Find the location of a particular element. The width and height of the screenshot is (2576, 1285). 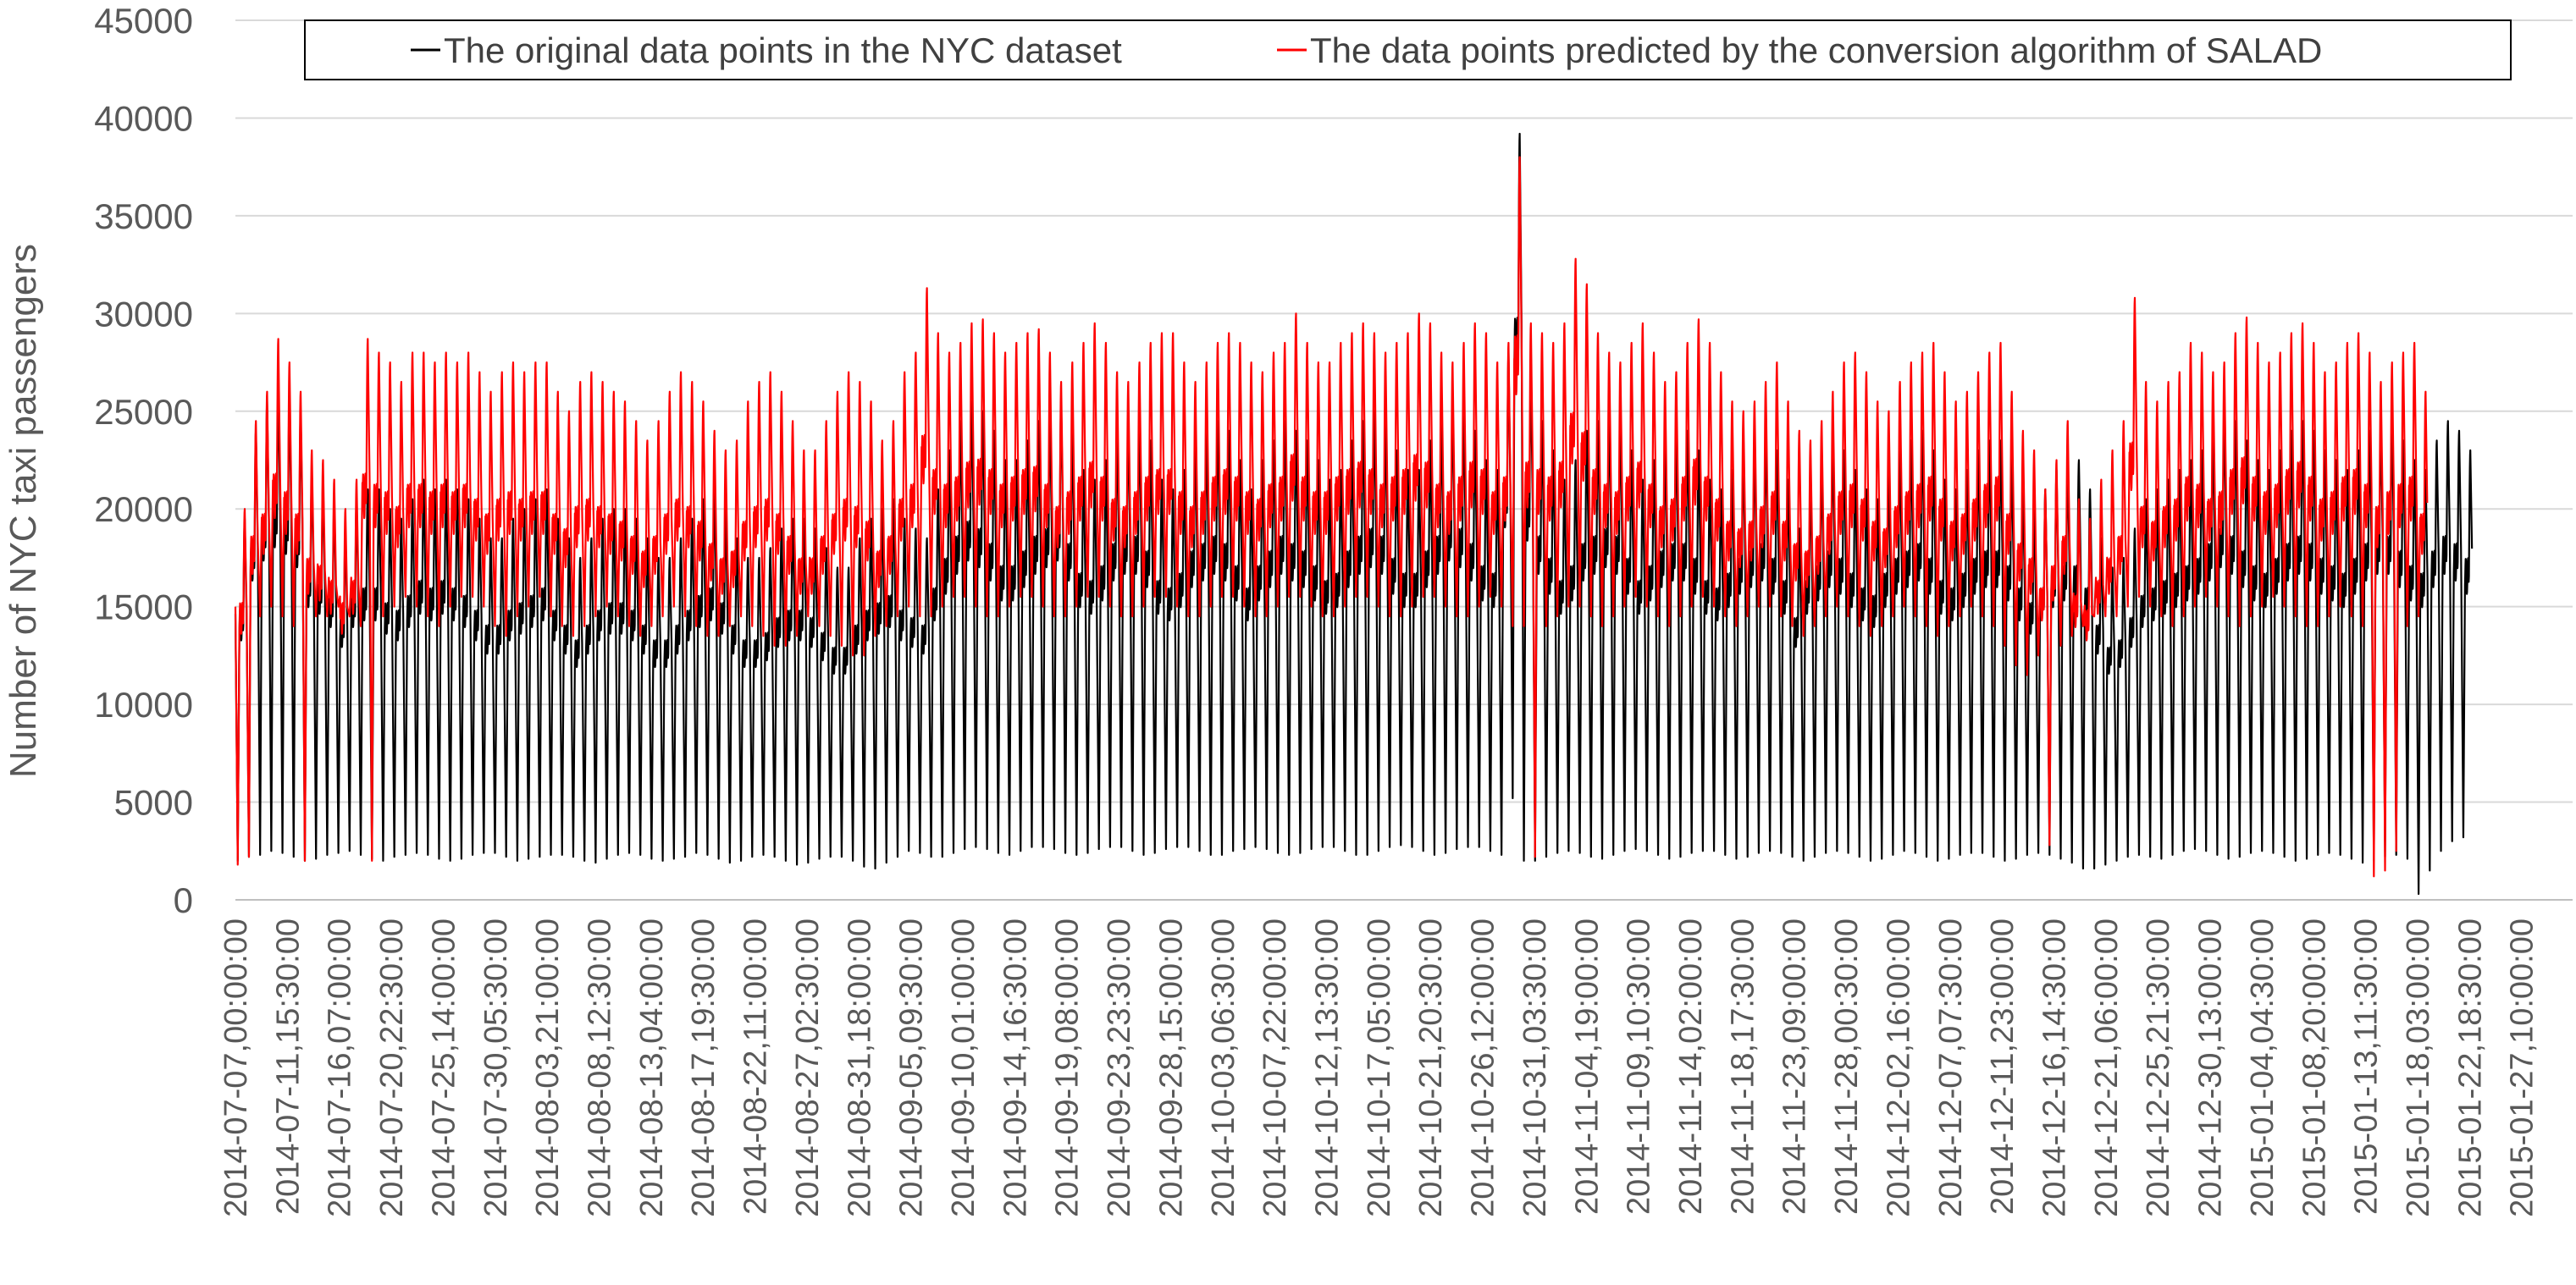

y-axis-title: Number of NYC taxi passengers is located at coordinates (23, 511).